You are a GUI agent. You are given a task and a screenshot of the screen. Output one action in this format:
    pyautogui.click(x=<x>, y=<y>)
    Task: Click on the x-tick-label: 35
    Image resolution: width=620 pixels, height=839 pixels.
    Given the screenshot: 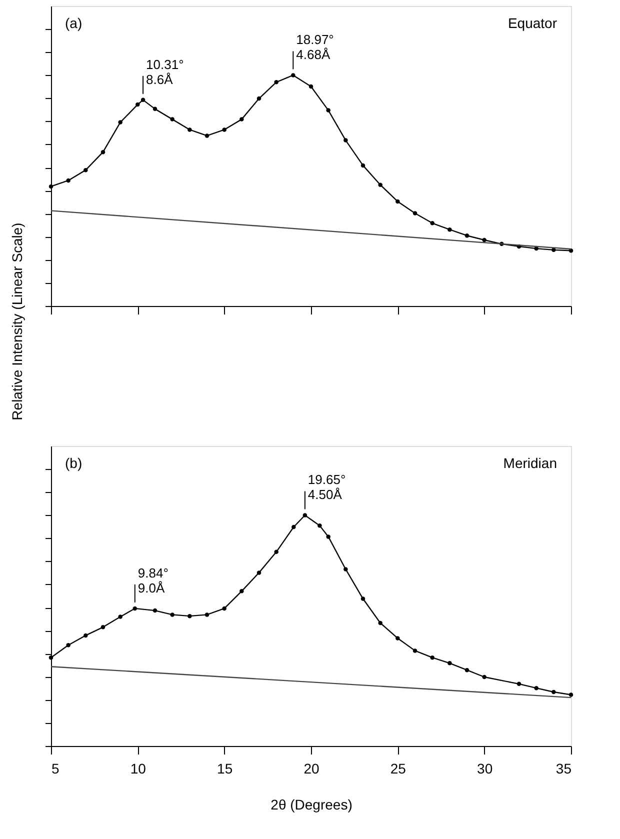 What is the action you would take?
    pyautogui.click(x=564, y=768)
    